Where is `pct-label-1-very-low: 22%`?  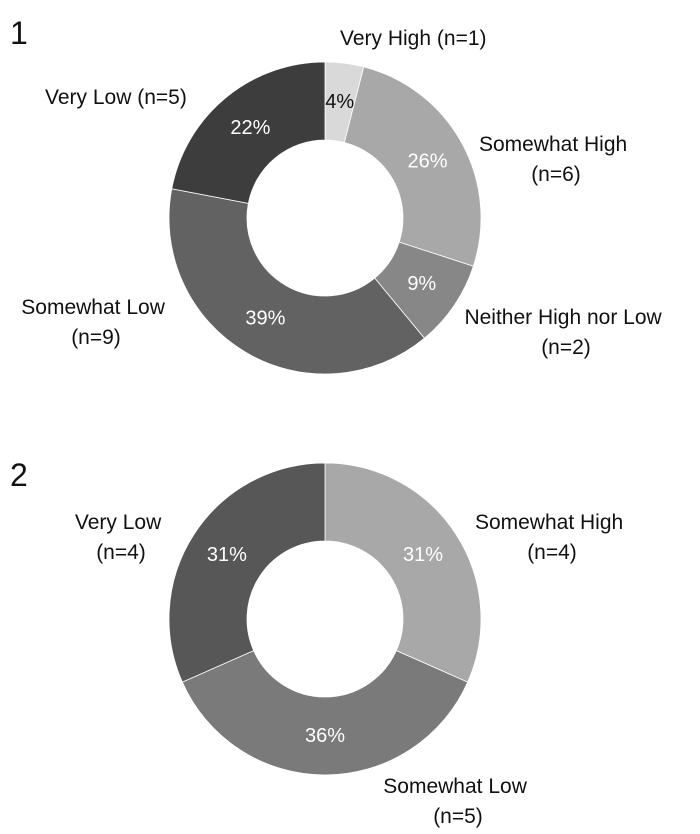 pct-label-1-very-low: 22% is located at coordinates (250, 128).